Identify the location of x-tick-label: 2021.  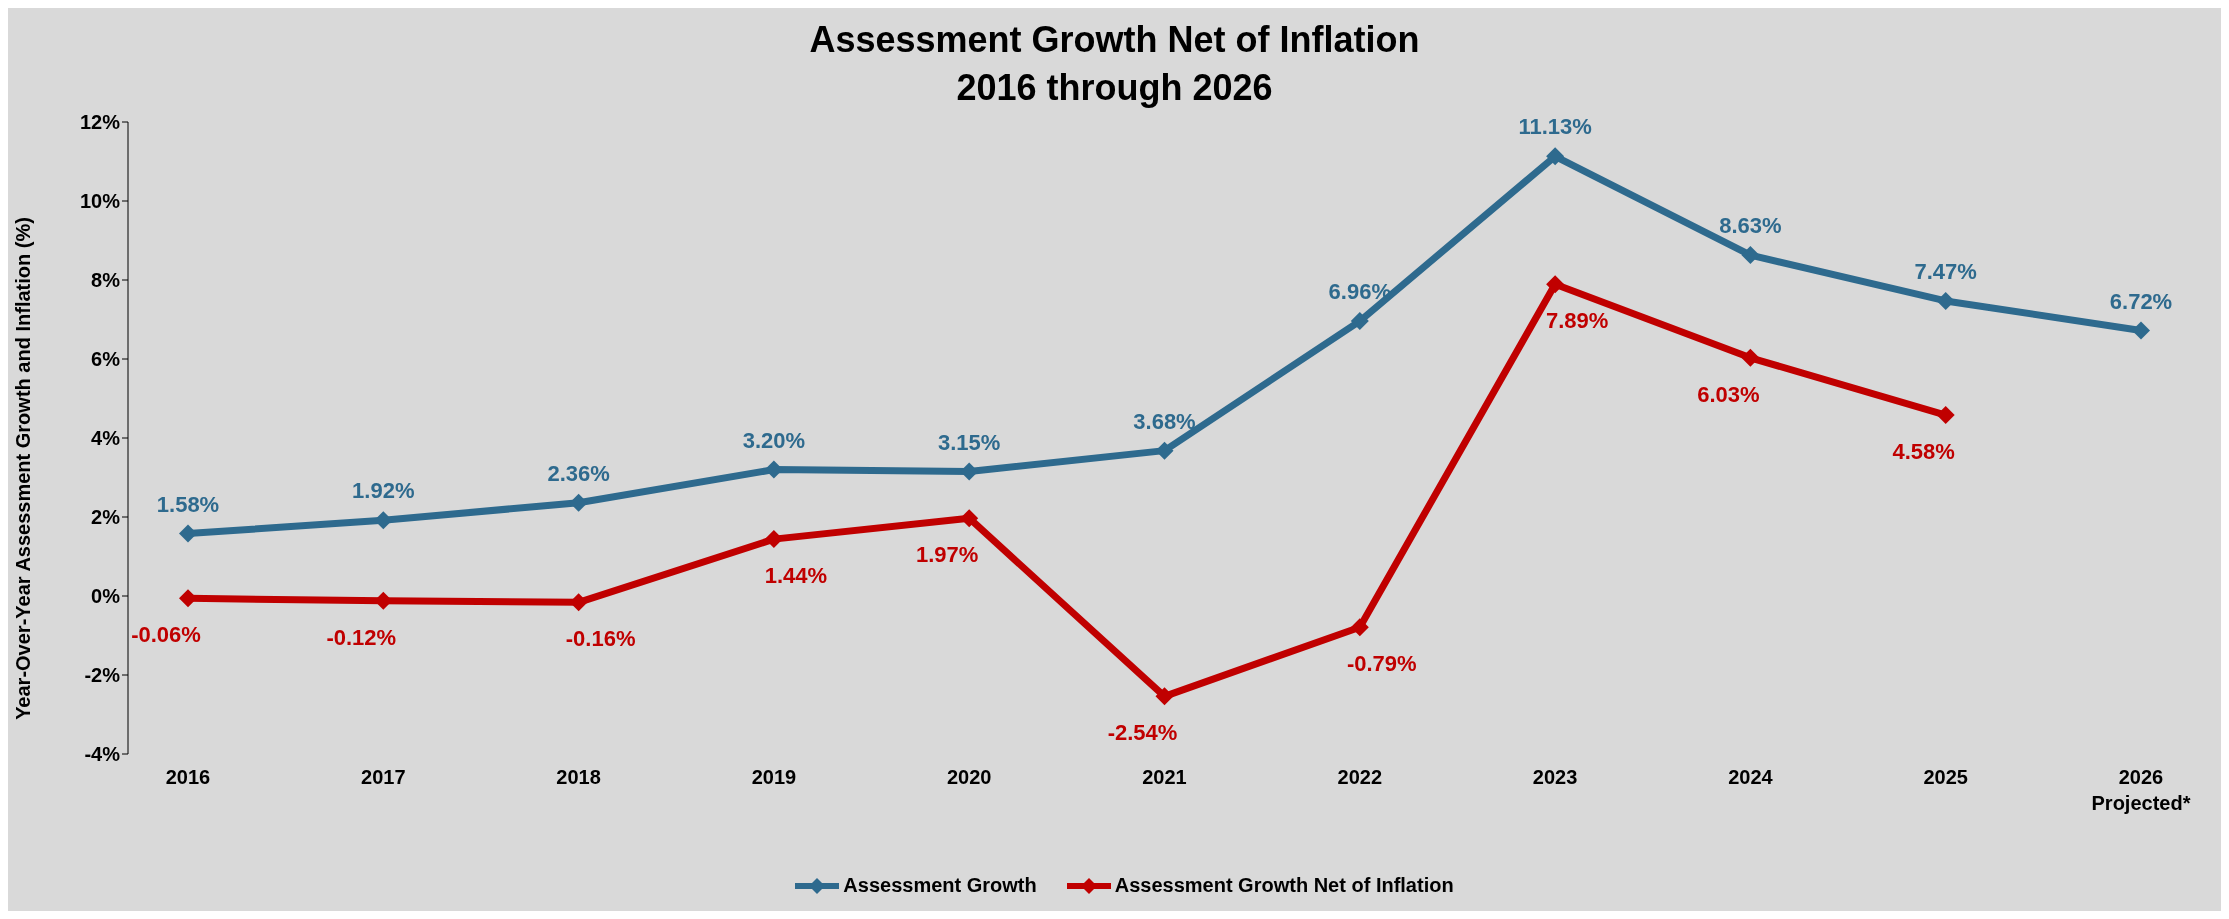
(1164, 777).